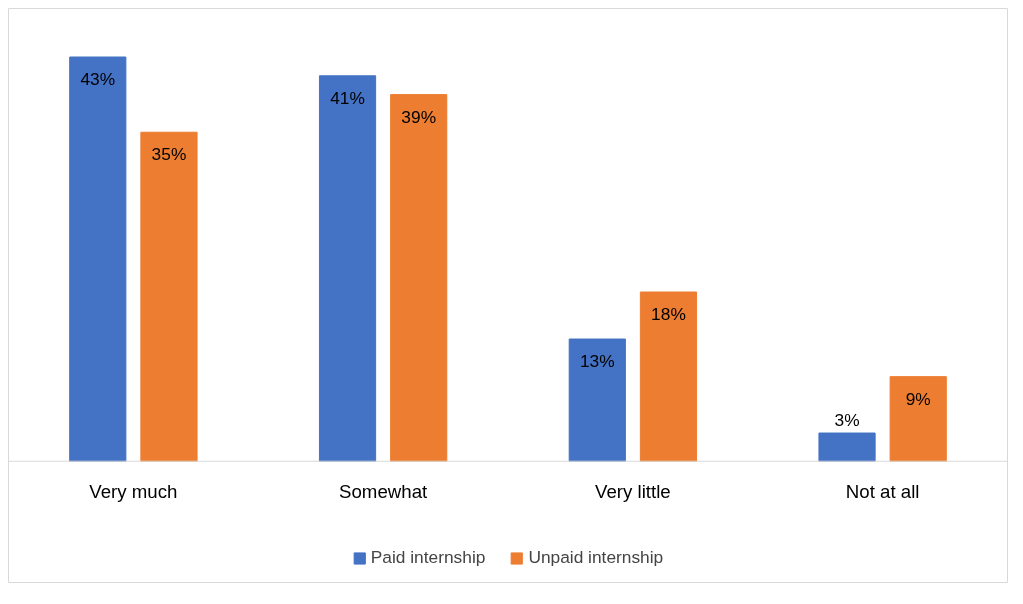  Describe the element at coordinates (428, 557) in the screenshot. I see `legend-label: Paid internship` at that location.